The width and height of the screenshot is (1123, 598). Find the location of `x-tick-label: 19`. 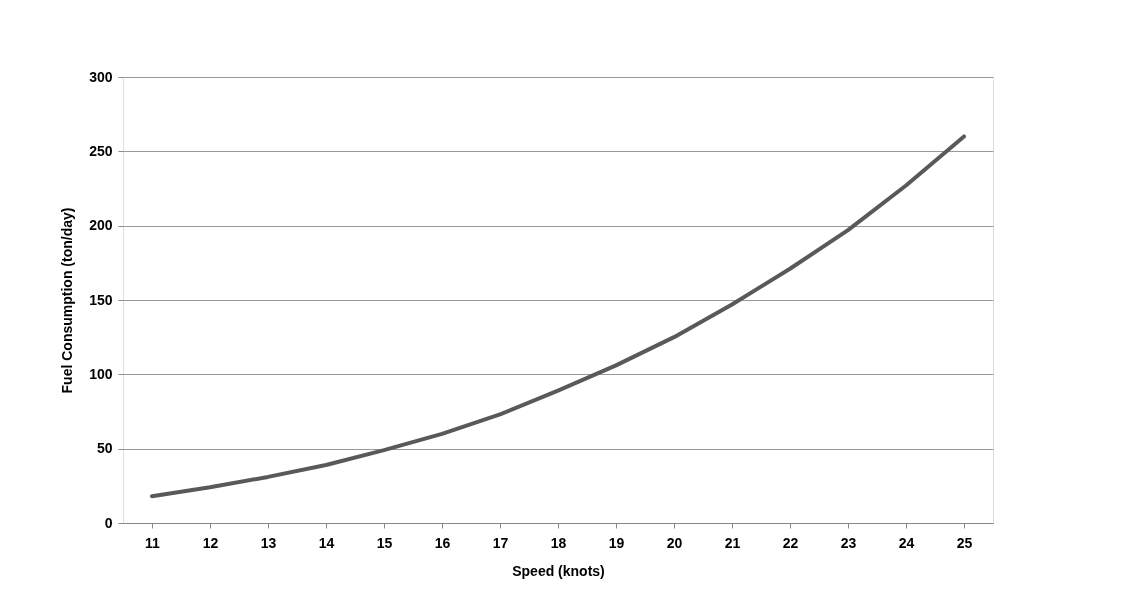

x-tick-label: 19 is located at coordinates (616, 542).